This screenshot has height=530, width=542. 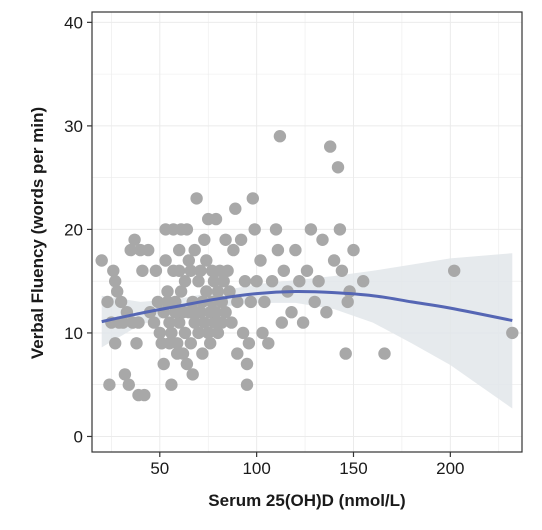 I want to click on y-tick-label: 10, so click(x=73, y=333).